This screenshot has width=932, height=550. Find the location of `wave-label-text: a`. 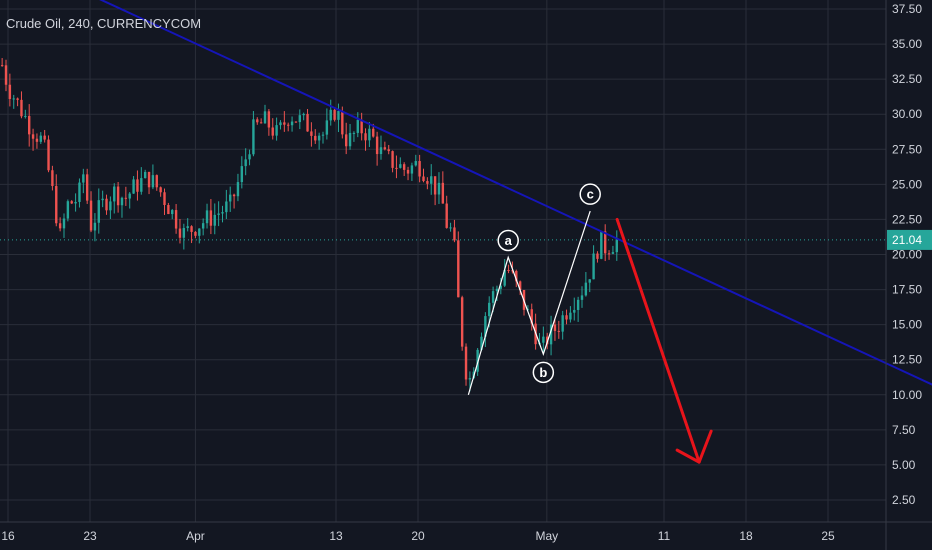

wave-label-text: a is located at coordinates (509, 240).